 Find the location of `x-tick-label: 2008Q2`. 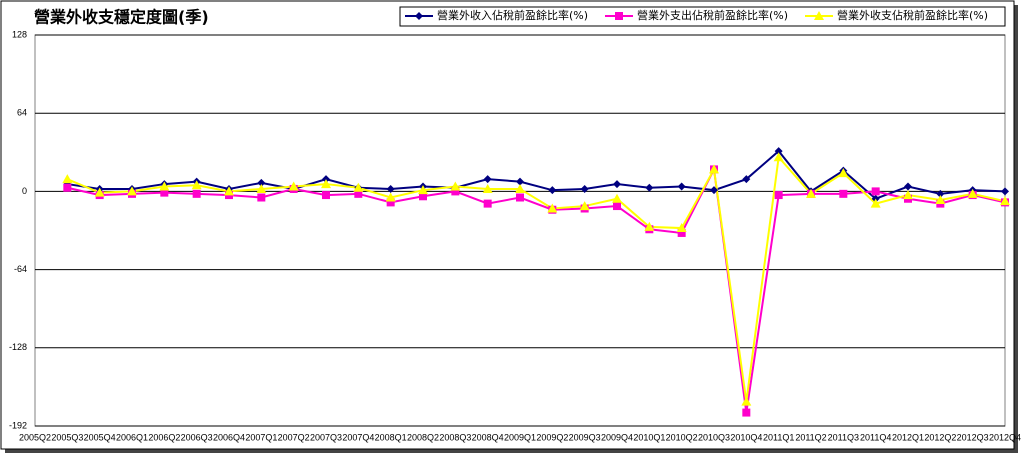

x-tick-label: 2008Q2 is located at coordinates (423, 437).